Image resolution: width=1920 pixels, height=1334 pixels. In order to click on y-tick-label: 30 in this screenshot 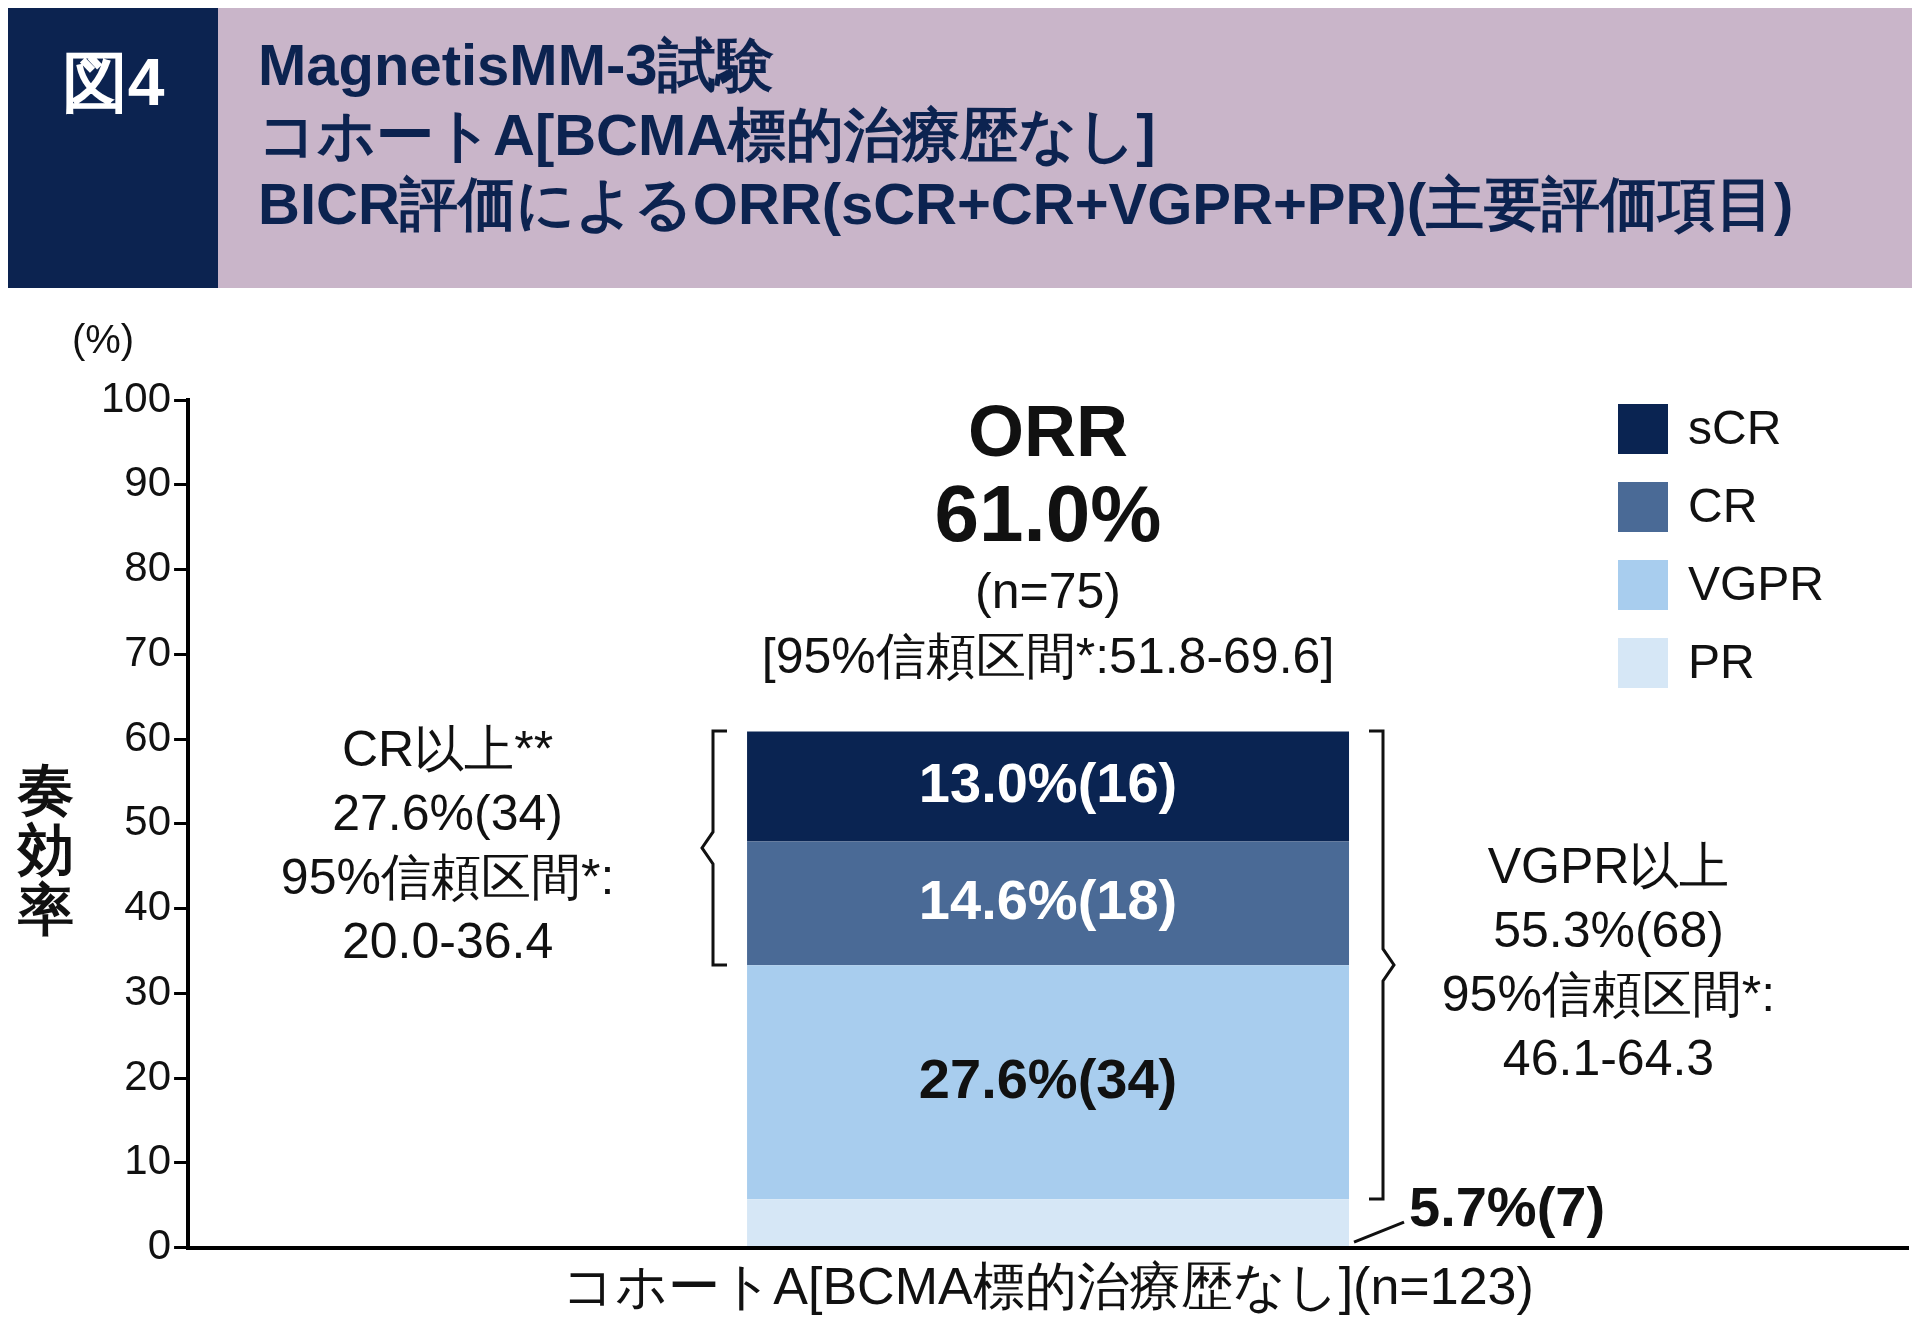, I will do `click(148, 990)`.